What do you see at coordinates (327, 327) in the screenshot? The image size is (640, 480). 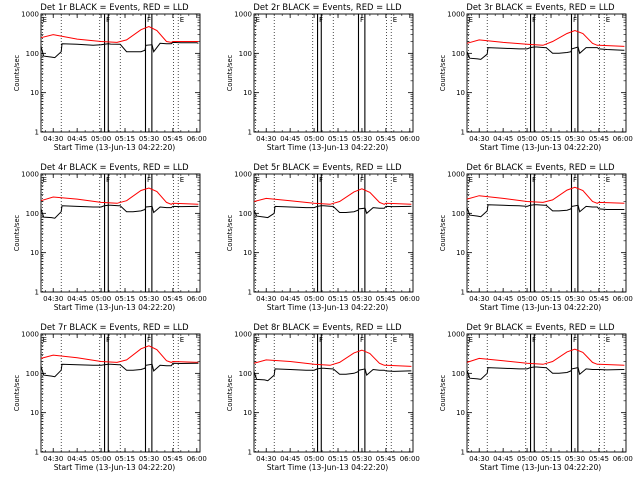 I see `panel-title: Det 8r BLACK = Events, RED = LLD` at bounding box center [327, 327].